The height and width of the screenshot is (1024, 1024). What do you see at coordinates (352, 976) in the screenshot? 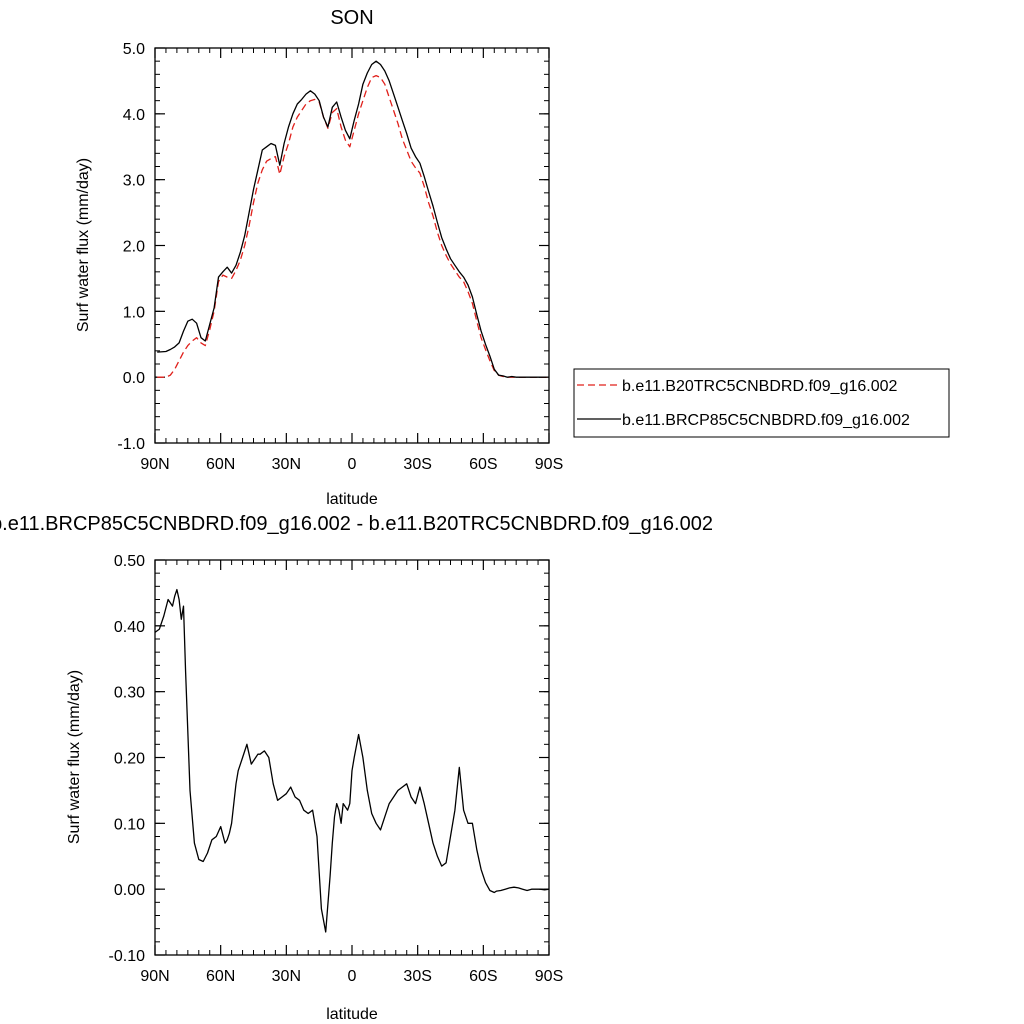
I see `chart2-x-tick-label: 0` at bounding box center [352, 976].